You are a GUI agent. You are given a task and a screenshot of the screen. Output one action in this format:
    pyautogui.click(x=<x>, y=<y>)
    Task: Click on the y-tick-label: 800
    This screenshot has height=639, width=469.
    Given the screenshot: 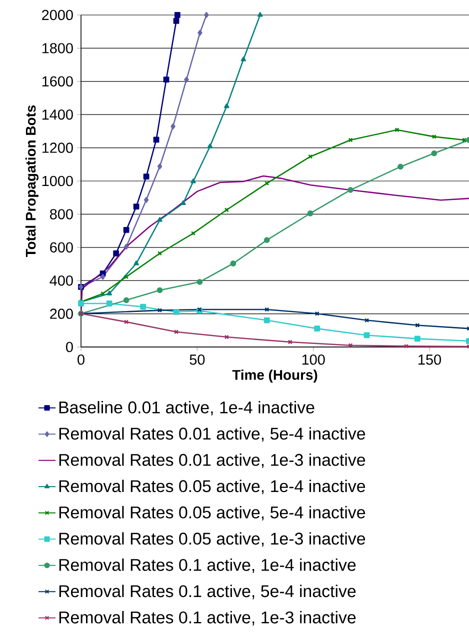 What is the action you would take?
    pyautogui.click(x=61, y=214)
    